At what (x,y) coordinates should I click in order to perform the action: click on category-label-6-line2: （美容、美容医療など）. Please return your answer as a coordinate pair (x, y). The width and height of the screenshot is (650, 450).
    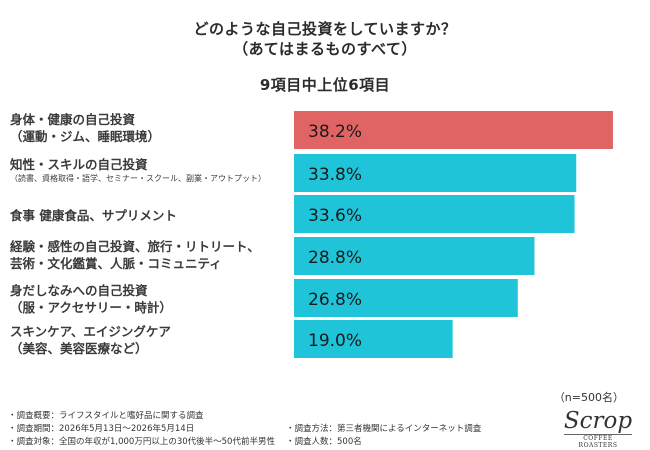
    Looking at the image, I should click on (79, 348).